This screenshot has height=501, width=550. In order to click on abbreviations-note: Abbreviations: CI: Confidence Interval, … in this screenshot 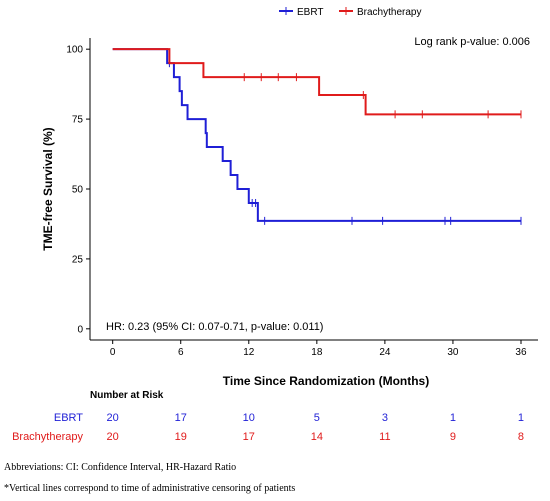, I will do `click(120, 467)`.